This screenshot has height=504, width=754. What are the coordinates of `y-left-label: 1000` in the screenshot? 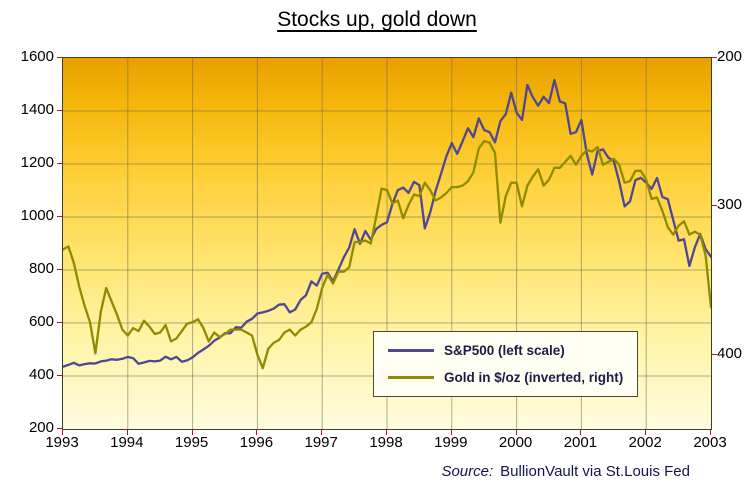 It's located at (37, 215).